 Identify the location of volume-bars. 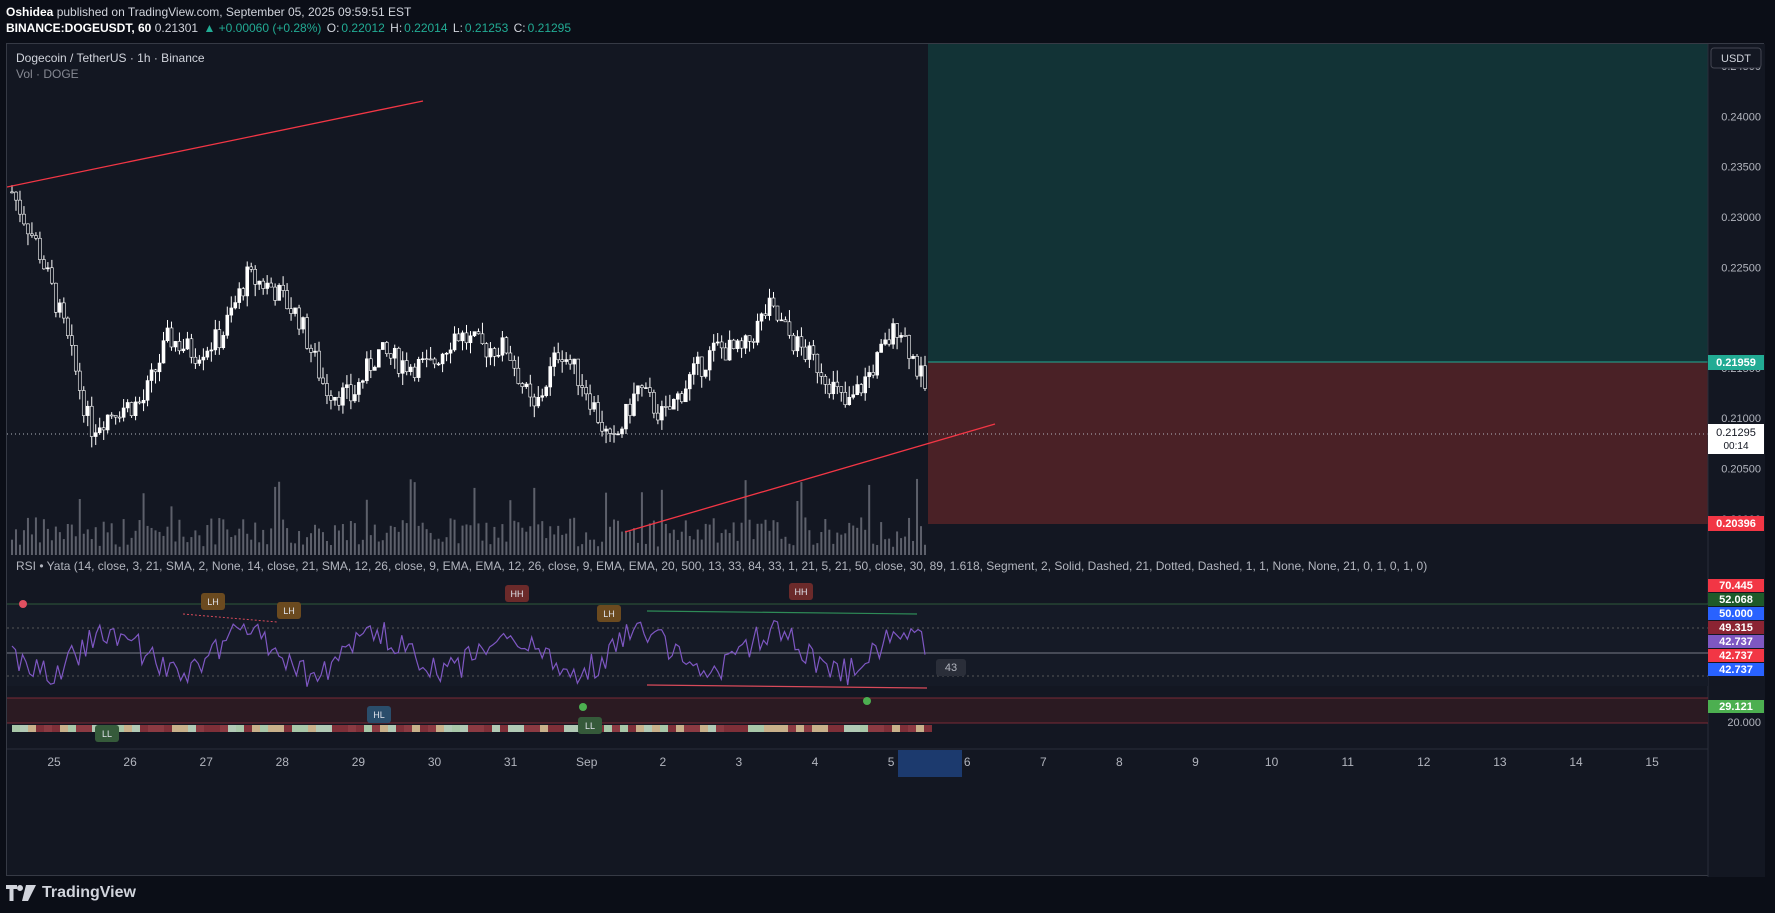
(468, 516).